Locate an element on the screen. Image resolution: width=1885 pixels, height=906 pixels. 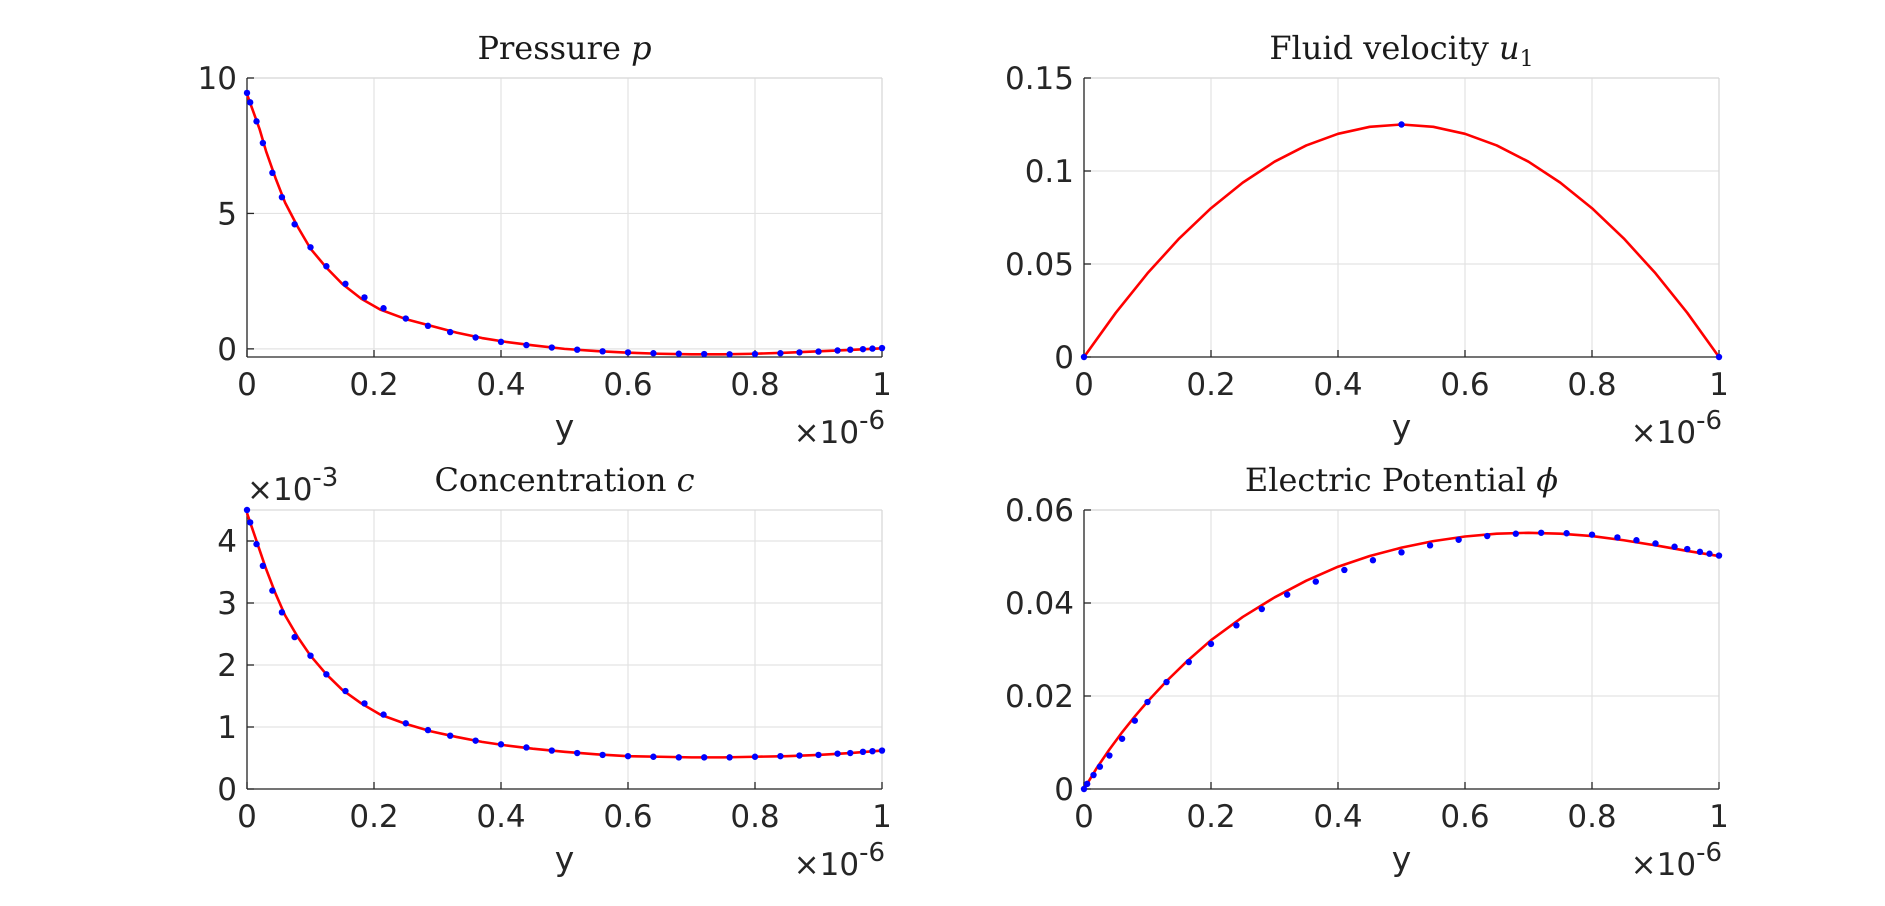
x-tick-label: 0.2 is located at coordinates (373, 817).